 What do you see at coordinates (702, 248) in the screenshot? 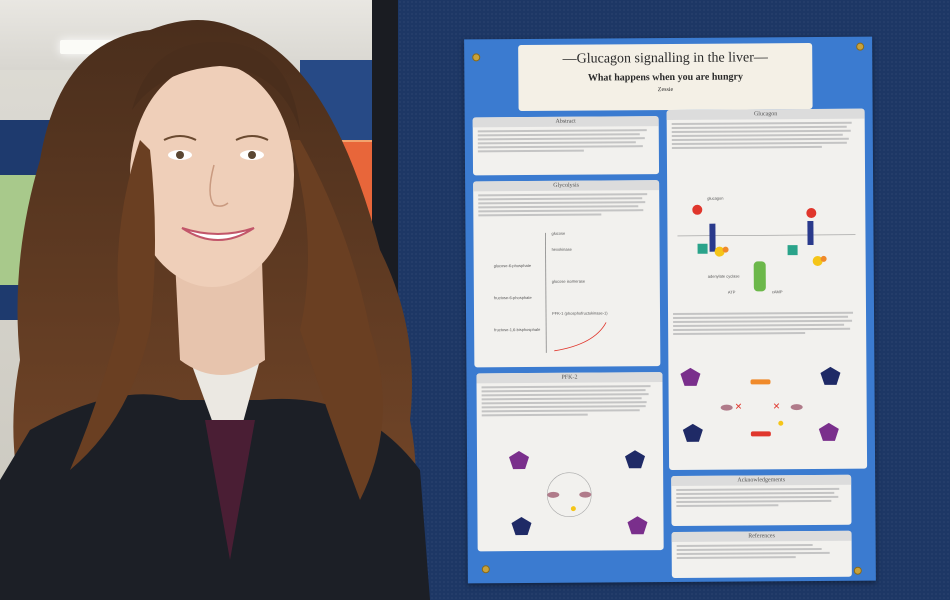
I see `g-protein-shape` at bounding box center [702, 248].